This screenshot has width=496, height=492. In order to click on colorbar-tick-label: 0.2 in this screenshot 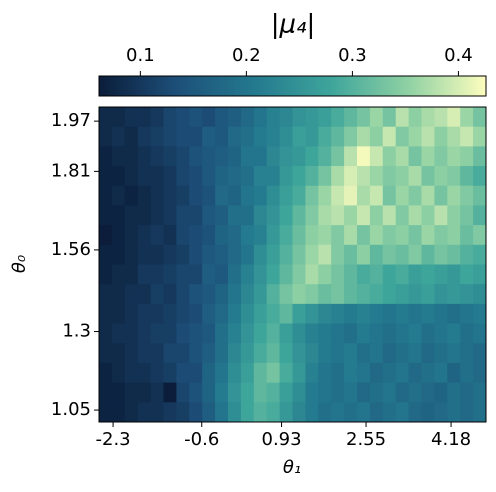, I will do `click(246, 55)`.